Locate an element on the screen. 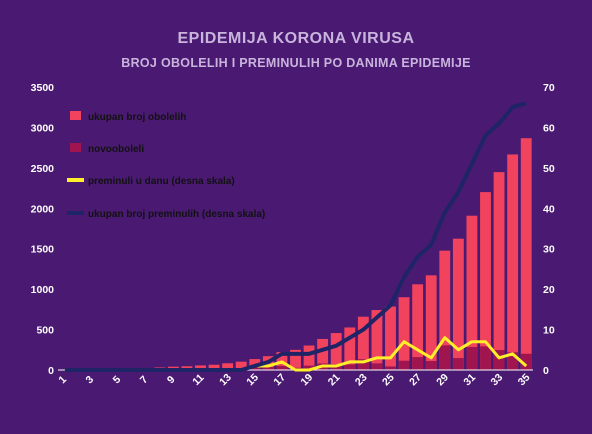  y-left-tick-label: 3500 is located at coordinates (43, 88).